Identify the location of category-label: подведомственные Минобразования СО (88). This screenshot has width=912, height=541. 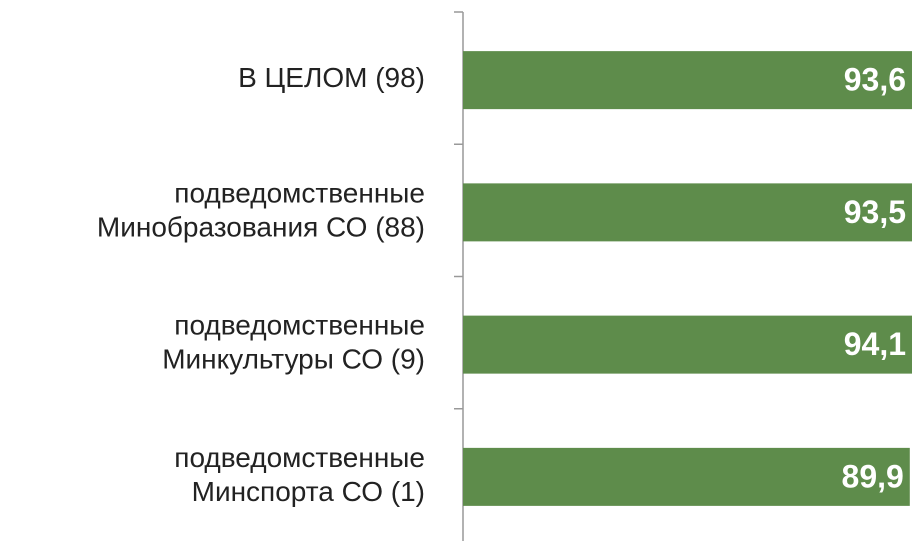
(261, 210).